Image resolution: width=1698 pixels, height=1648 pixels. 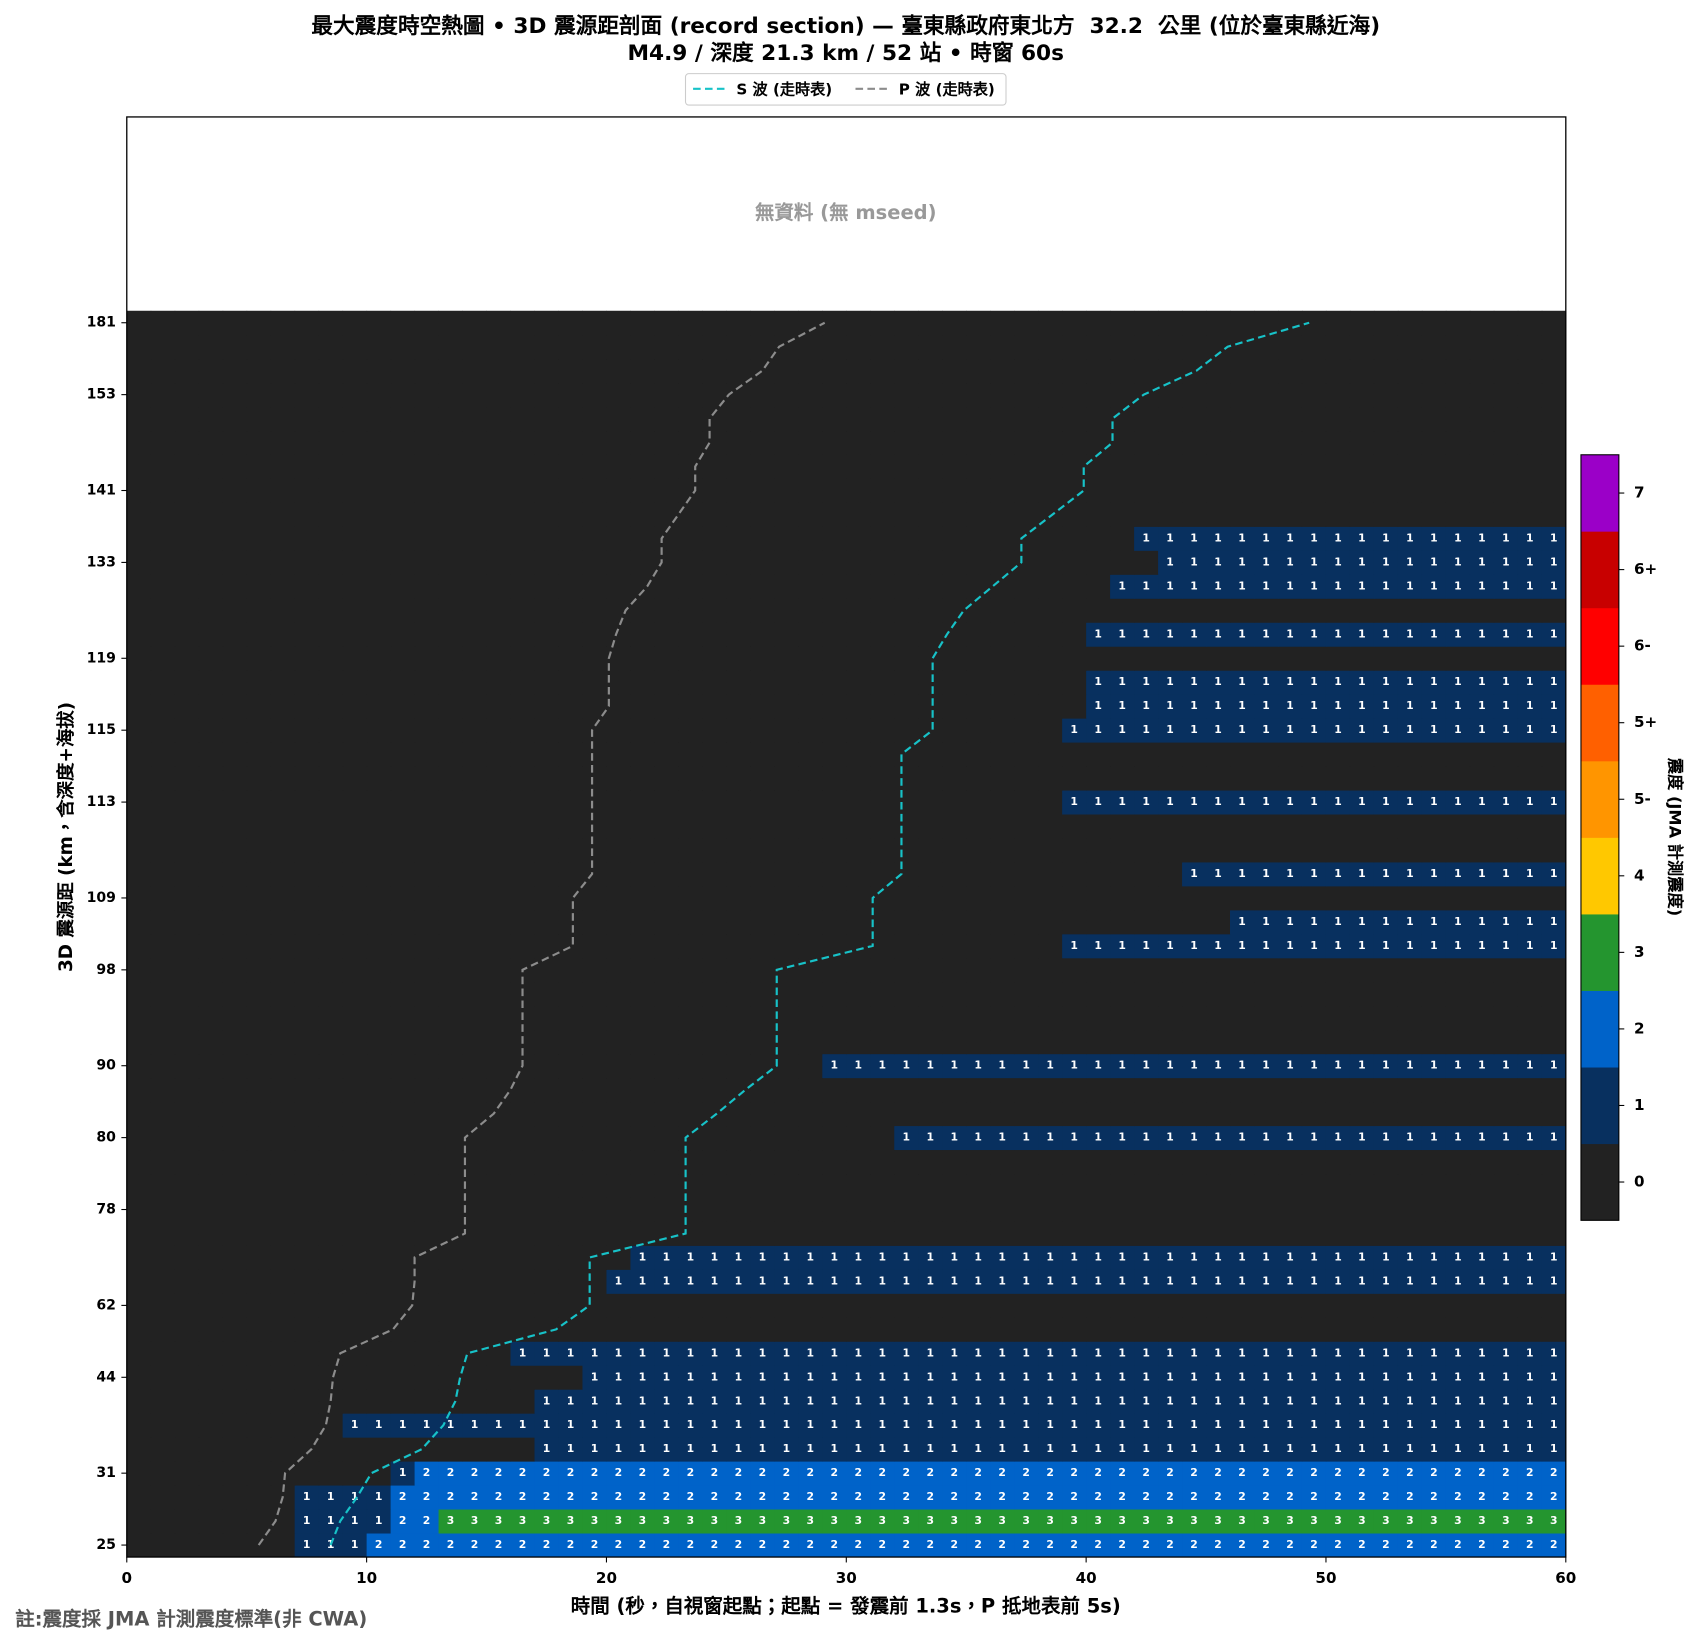 What do you see at coordinates (1325, 1578) in the screenshot?
I see `x-tick-label: 50` at bounding box center [1325, 1578].